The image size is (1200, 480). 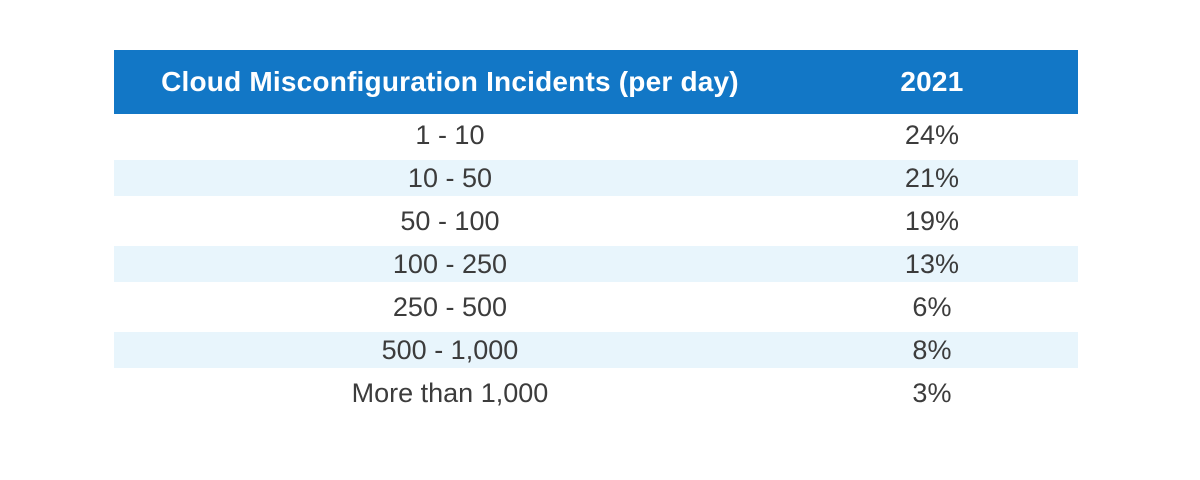 I want to click on incident-range-cell: 1 - 10, so click(x=450, y=134).